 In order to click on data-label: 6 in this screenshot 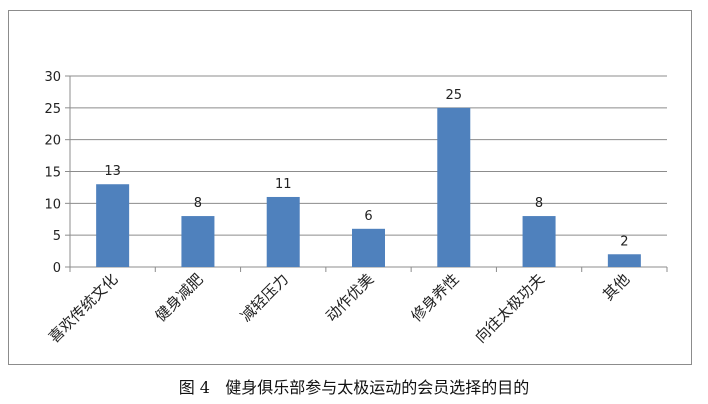, I will do `click(368, 216)`.